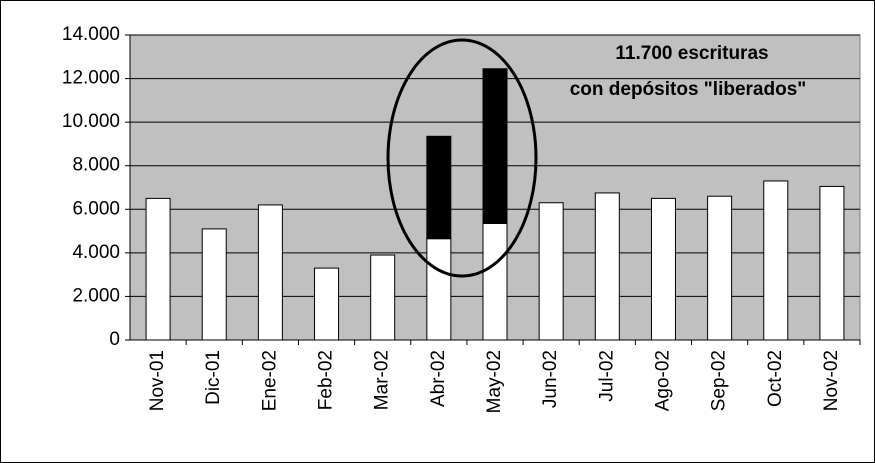 The height and width of the screenshot is (463, 875). What do you see at coordinates (96, 165) in the screenshot?
I see `y-tick-label: 8.000` at bounding box center [96, 165].